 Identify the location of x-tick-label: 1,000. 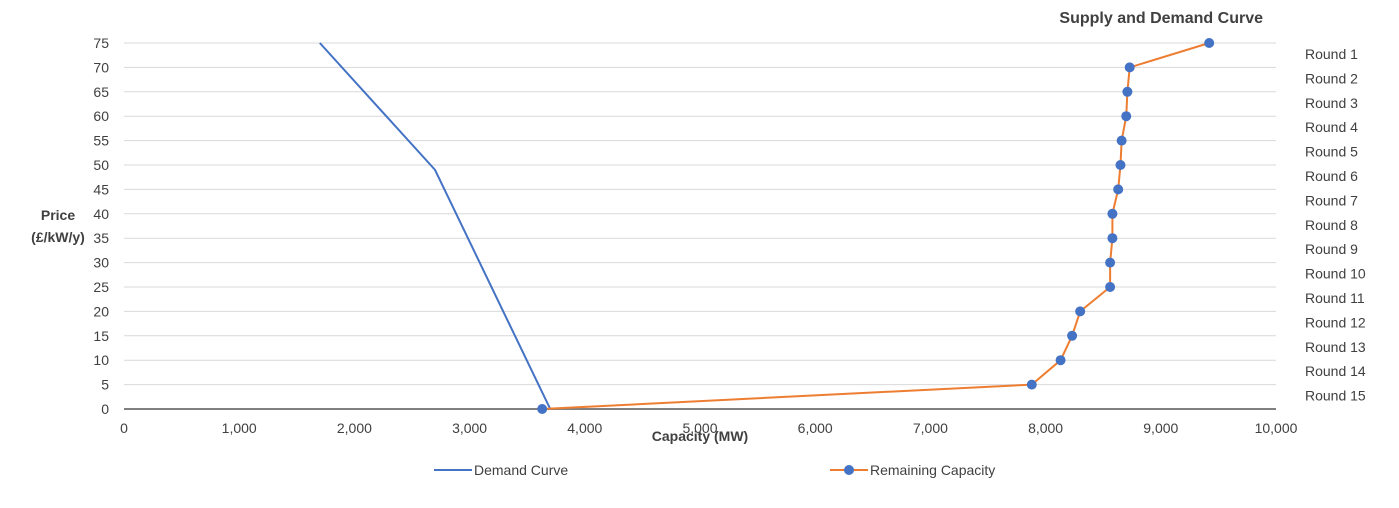
(239, 428).